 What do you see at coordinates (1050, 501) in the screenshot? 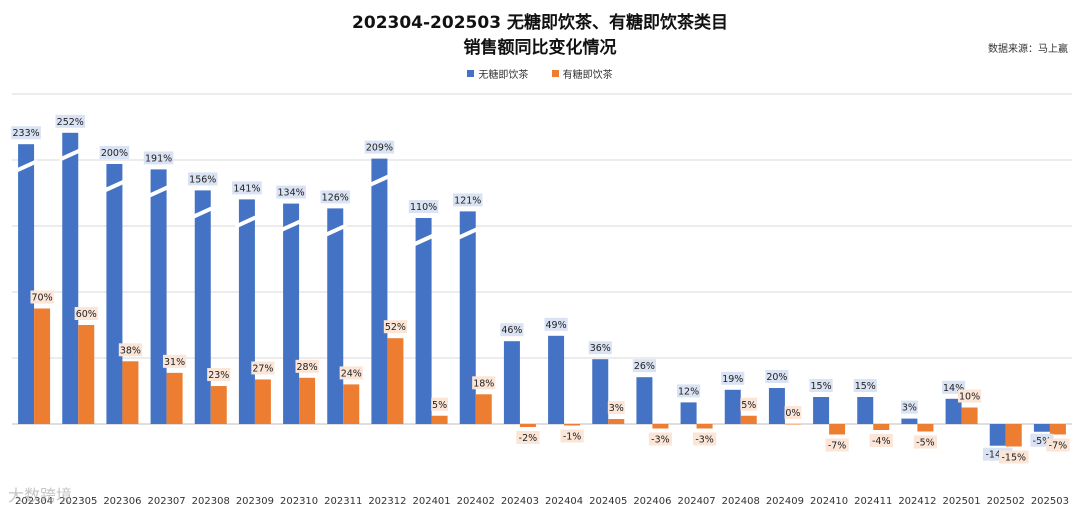
I see `x-tick-label: 202503` at bounding box center [1050, 501].